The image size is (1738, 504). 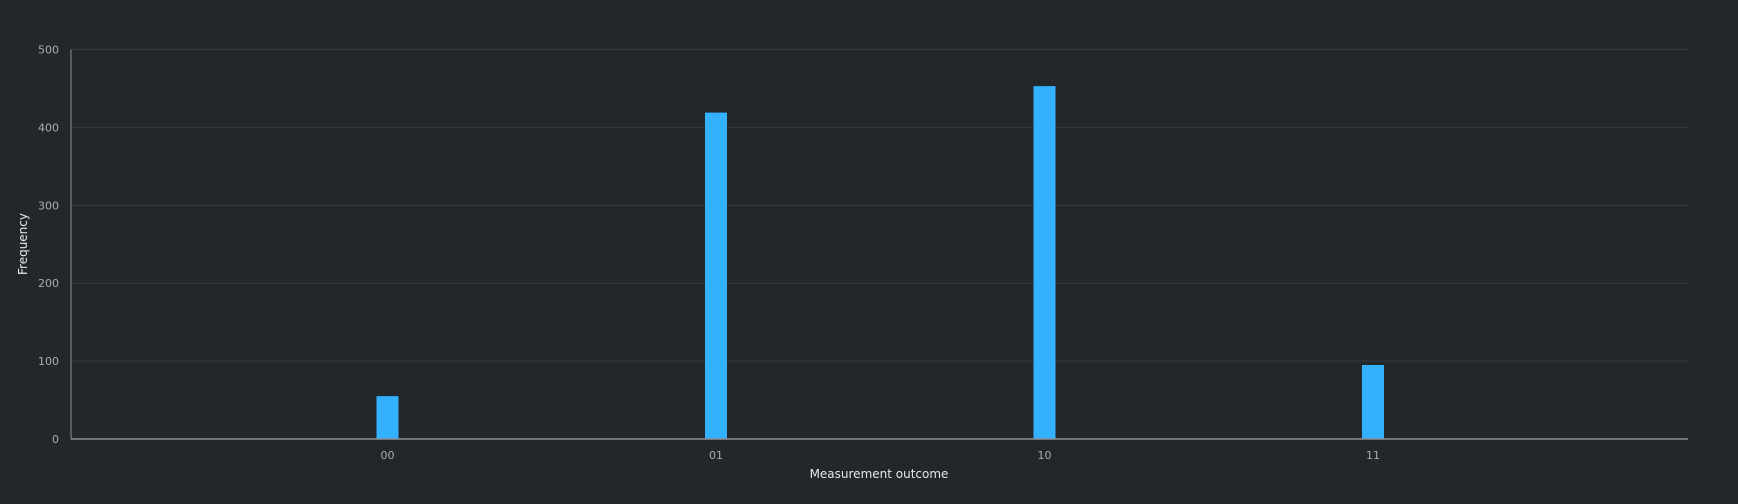 I want to click on x-axis-title: Measurement outcome, so click(x=879, y=474).